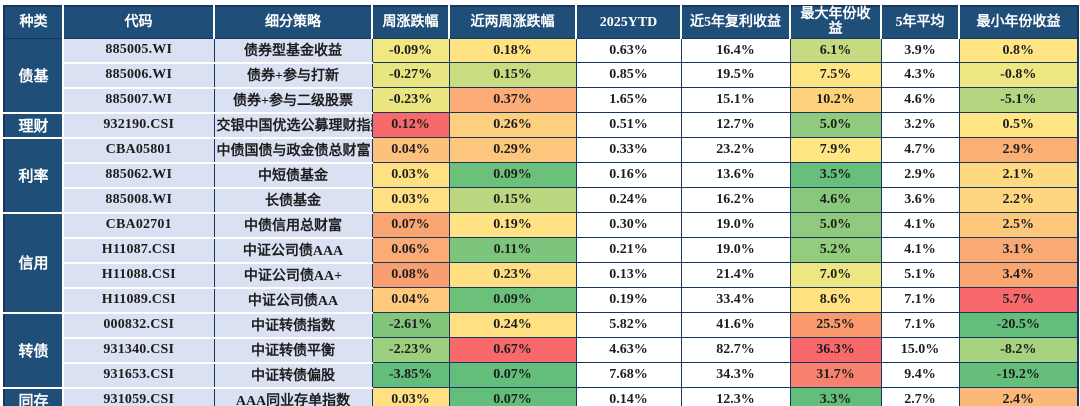 This screenshot has height=406, width=1080. I want to click on metric-cell: 19.0%, so click(736, 250).